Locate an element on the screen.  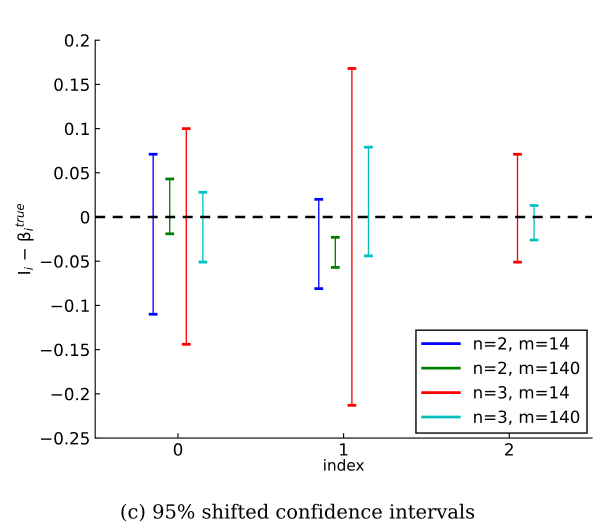
legend-label: n=2, m=140 is located at coordinates (527, 369).